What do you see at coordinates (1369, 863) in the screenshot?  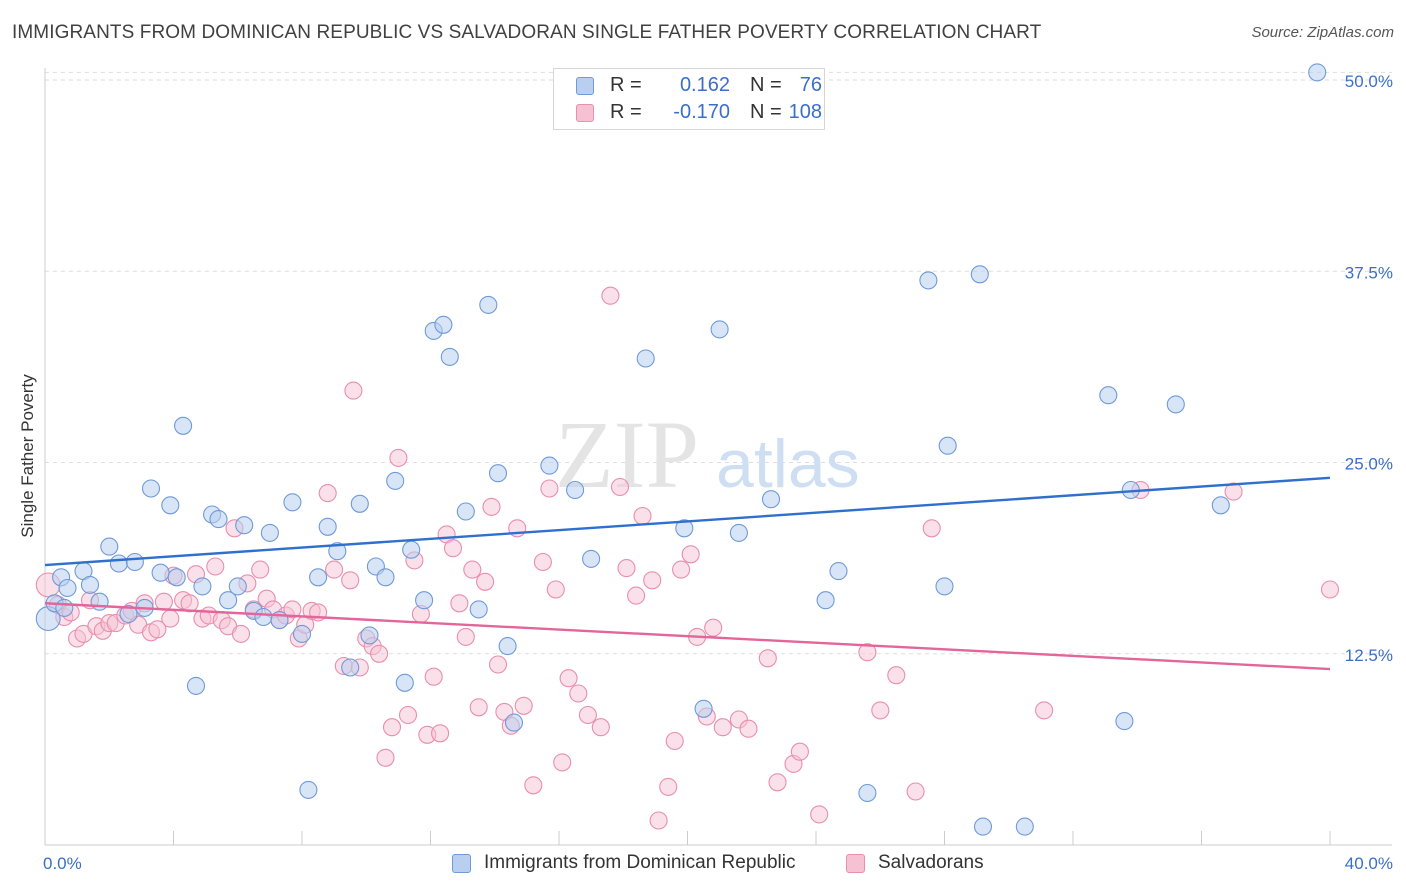 I see `x-tick-label-max: 40.0%` at bounding box center [1369, 863].